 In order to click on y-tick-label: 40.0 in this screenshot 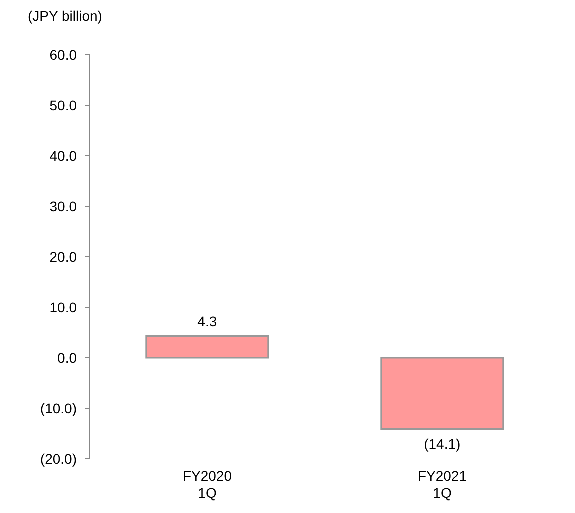, I will do `click(64, 156)`.